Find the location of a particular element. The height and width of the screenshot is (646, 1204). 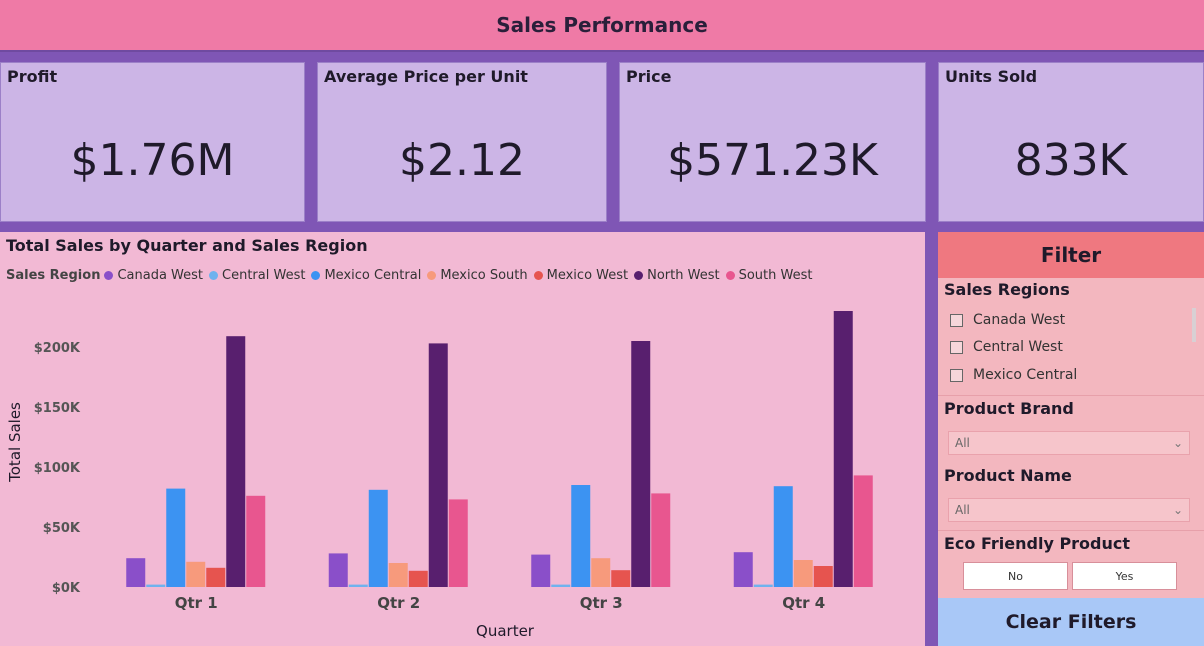

region-option-label: Mexico Central is located at coordinates (1025, 375).